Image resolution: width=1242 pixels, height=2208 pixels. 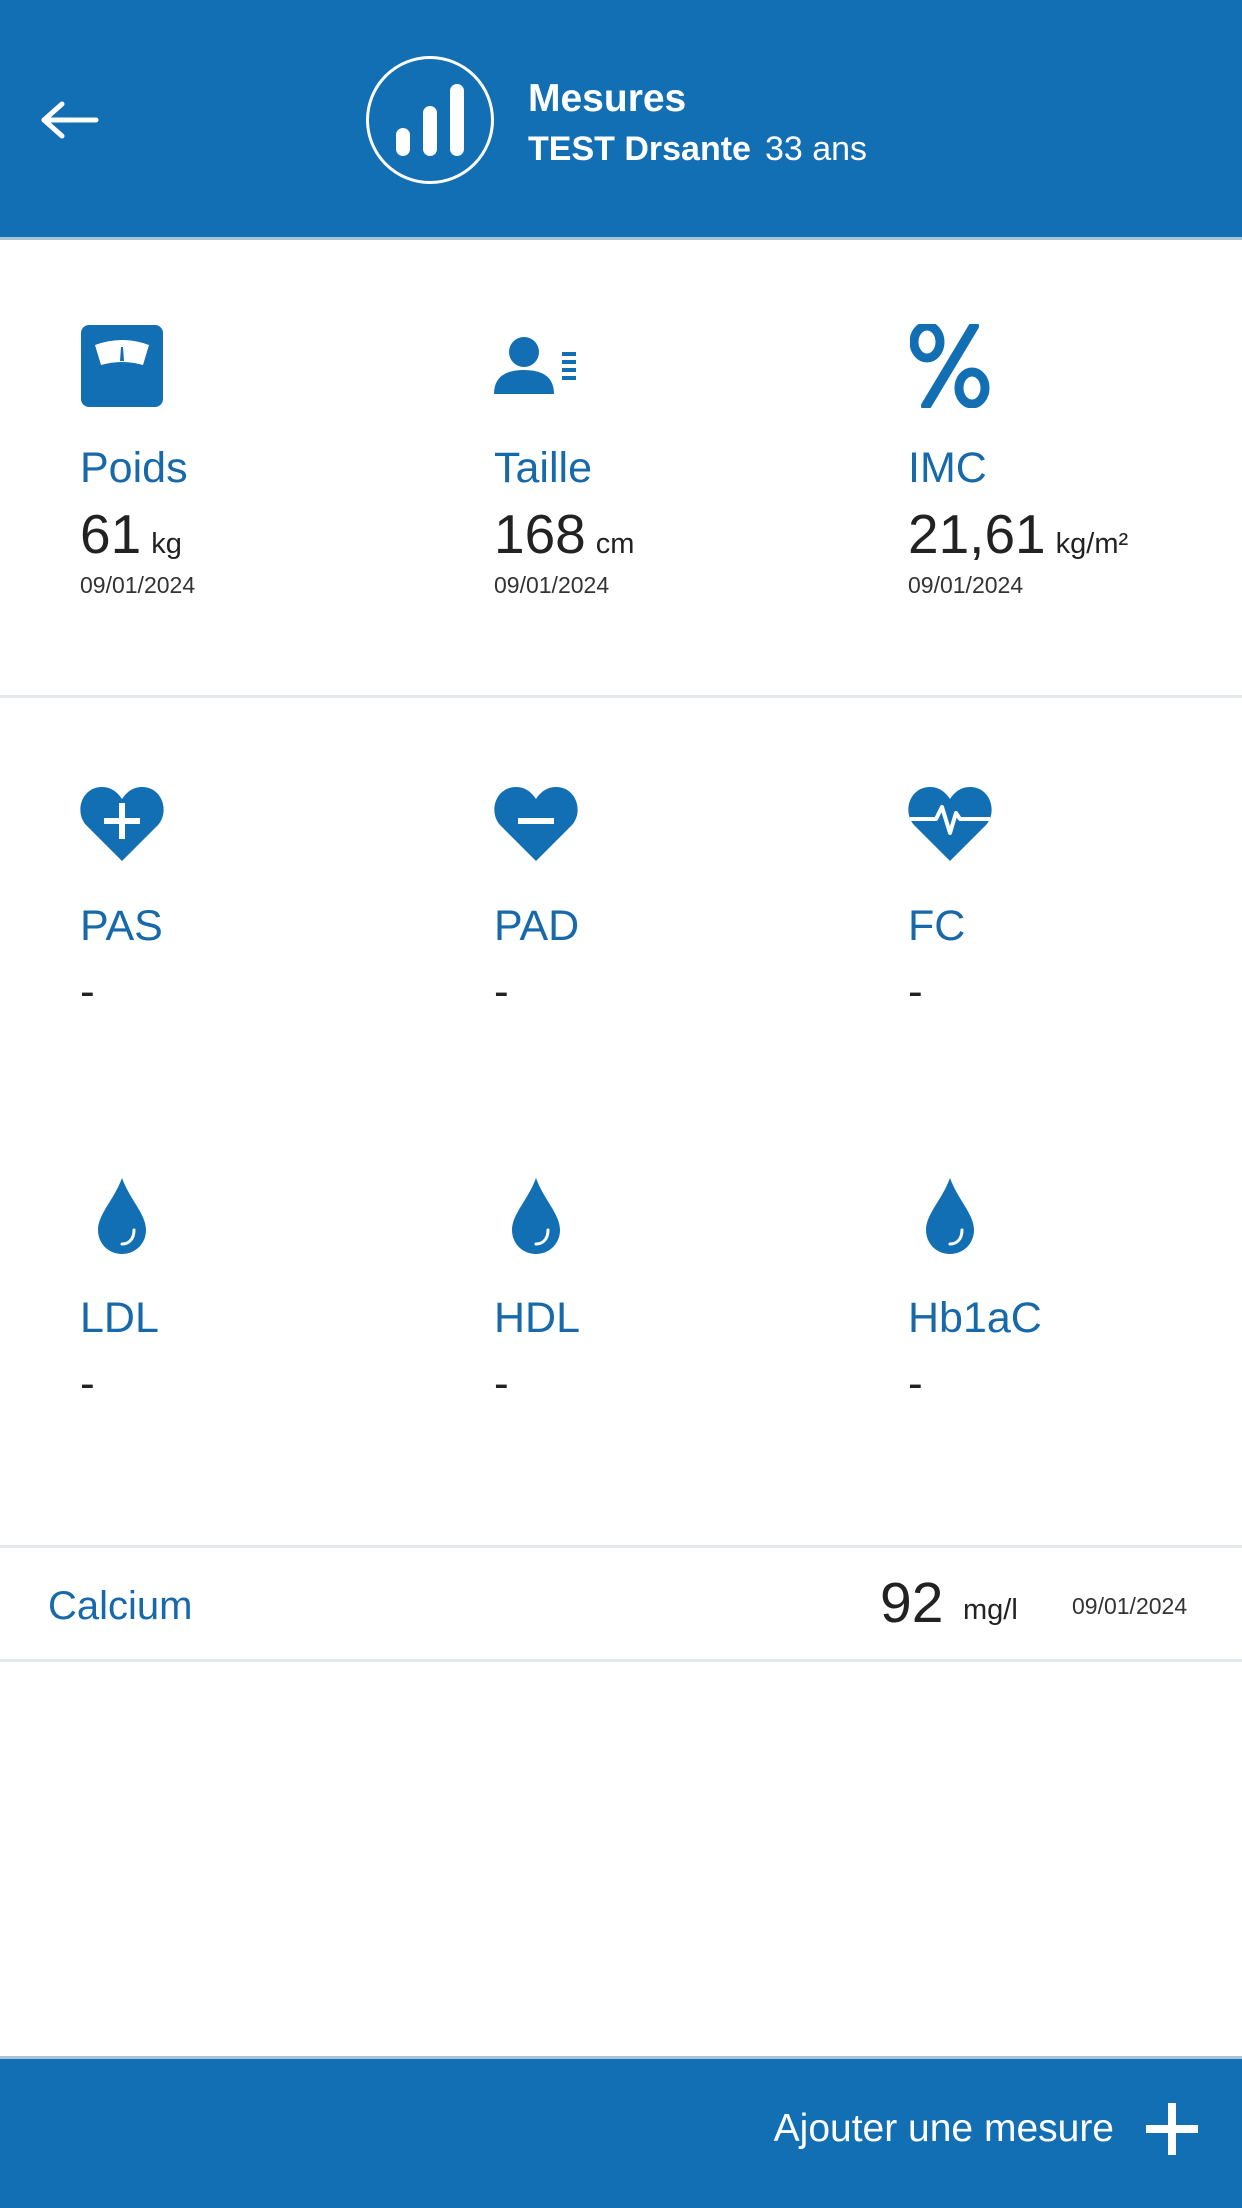 I want to click on measure-label: Hb1aC, so click(x=975, y=1318).